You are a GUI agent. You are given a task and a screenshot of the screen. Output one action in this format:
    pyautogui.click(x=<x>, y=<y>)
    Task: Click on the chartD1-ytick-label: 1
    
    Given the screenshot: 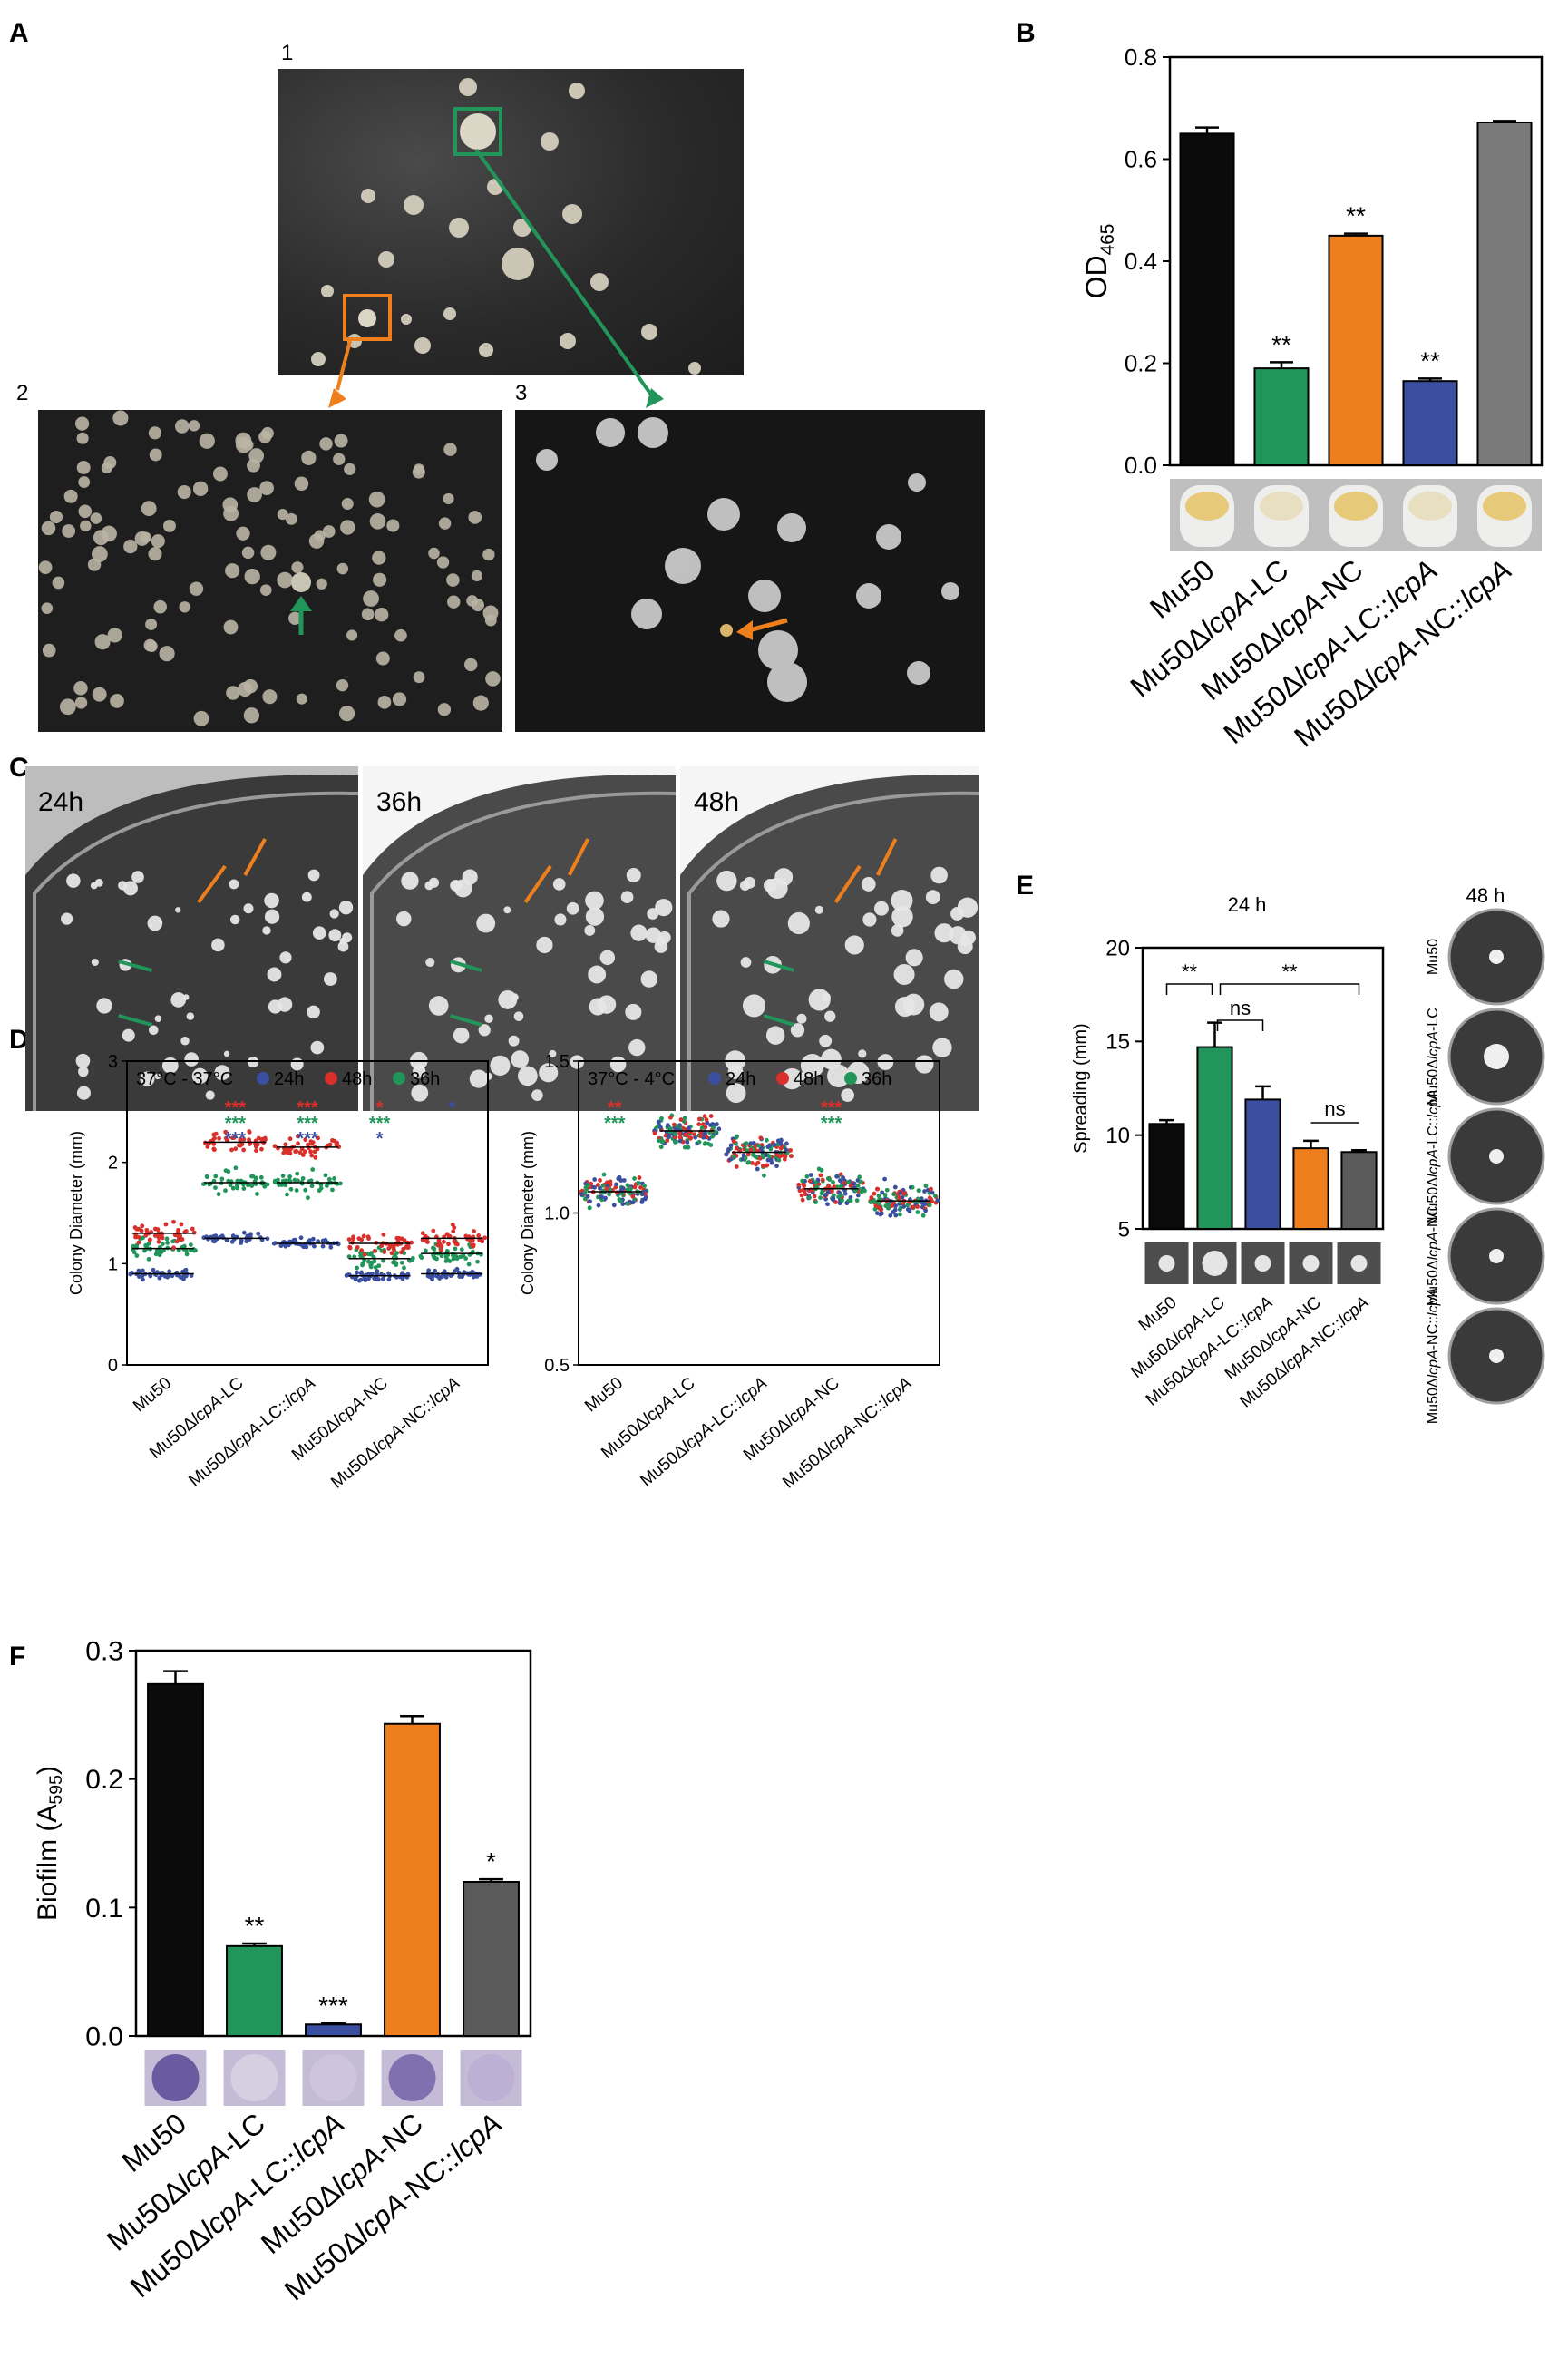 What is the action you would take?
    pyautogui.click(x=113, y=1264)
    